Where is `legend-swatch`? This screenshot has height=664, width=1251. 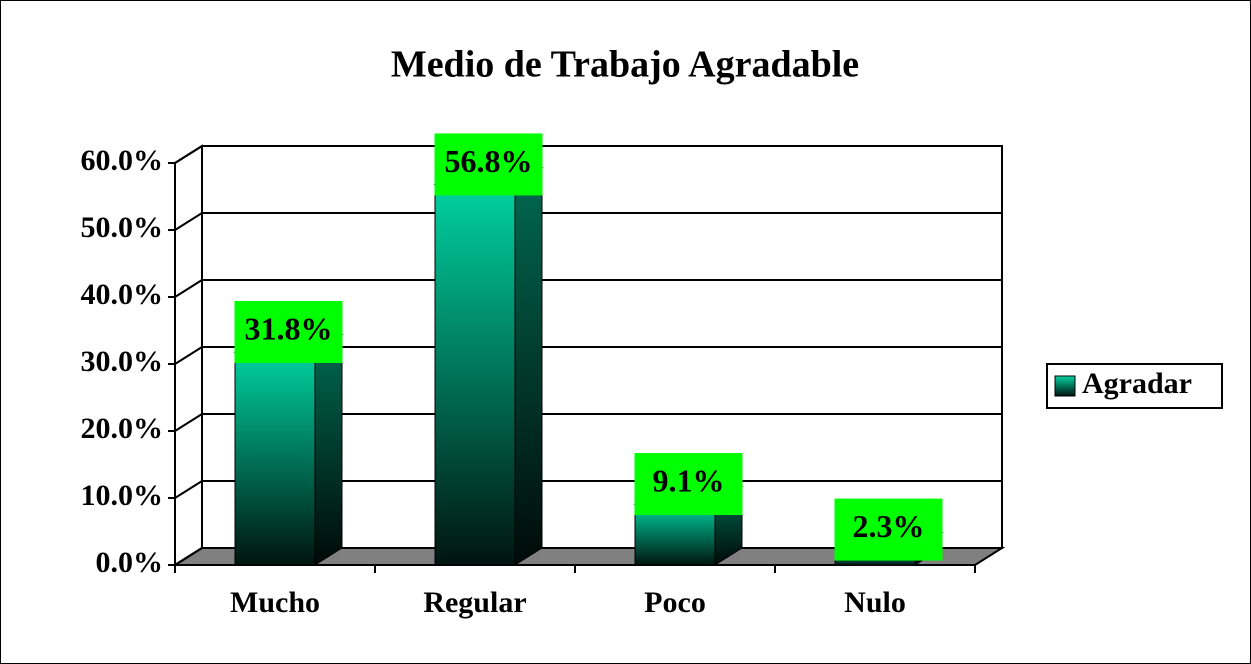
legend-swatch is located at coordinates (1065, 386).